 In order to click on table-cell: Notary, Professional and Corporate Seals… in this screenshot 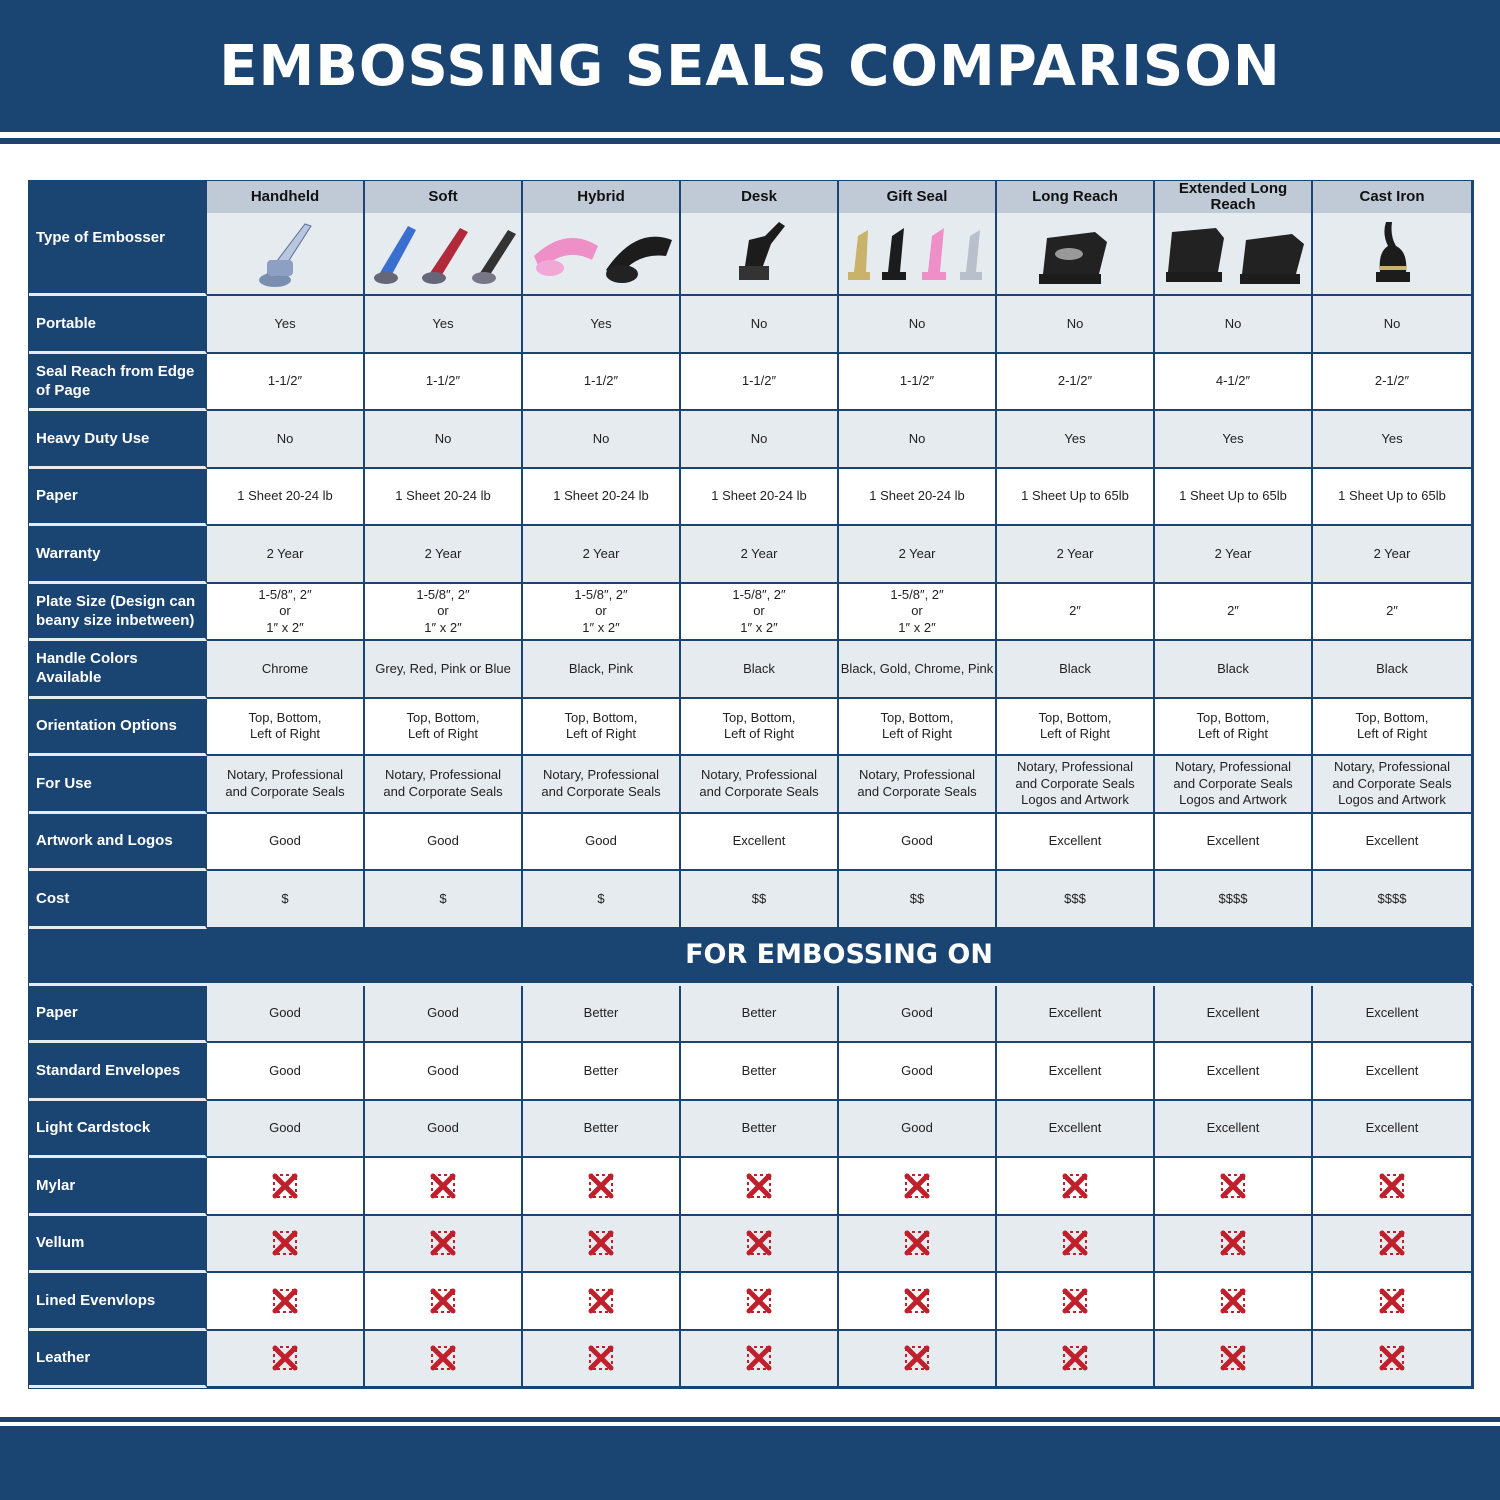, I will do `click(1234, 785)`.